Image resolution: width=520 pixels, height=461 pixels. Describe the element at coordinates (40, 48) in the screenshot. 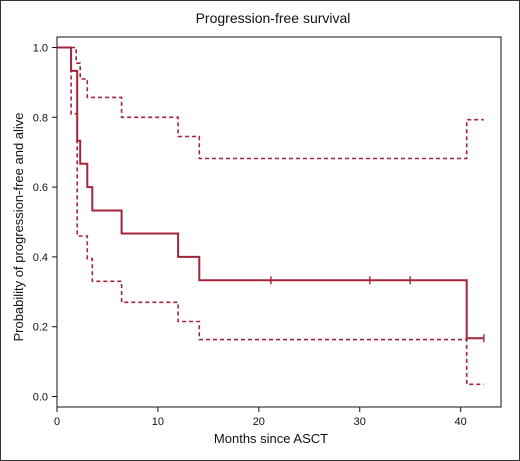

I see `y-tick-label: 1.0` at that location.